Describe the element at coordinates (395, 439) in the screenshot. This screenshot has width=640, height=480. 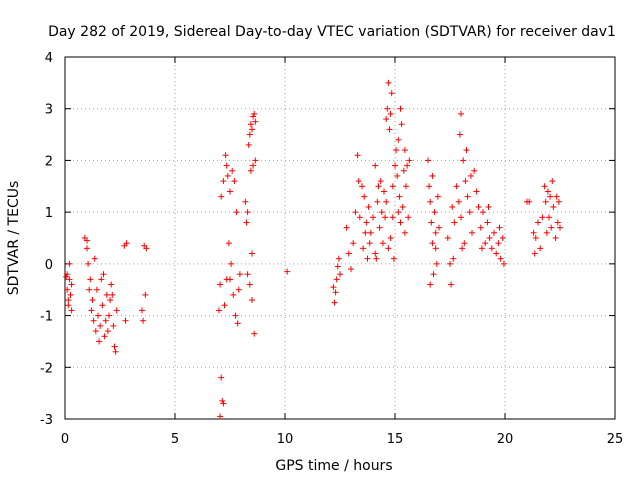
I see `x-tick-label: 15` at that location.